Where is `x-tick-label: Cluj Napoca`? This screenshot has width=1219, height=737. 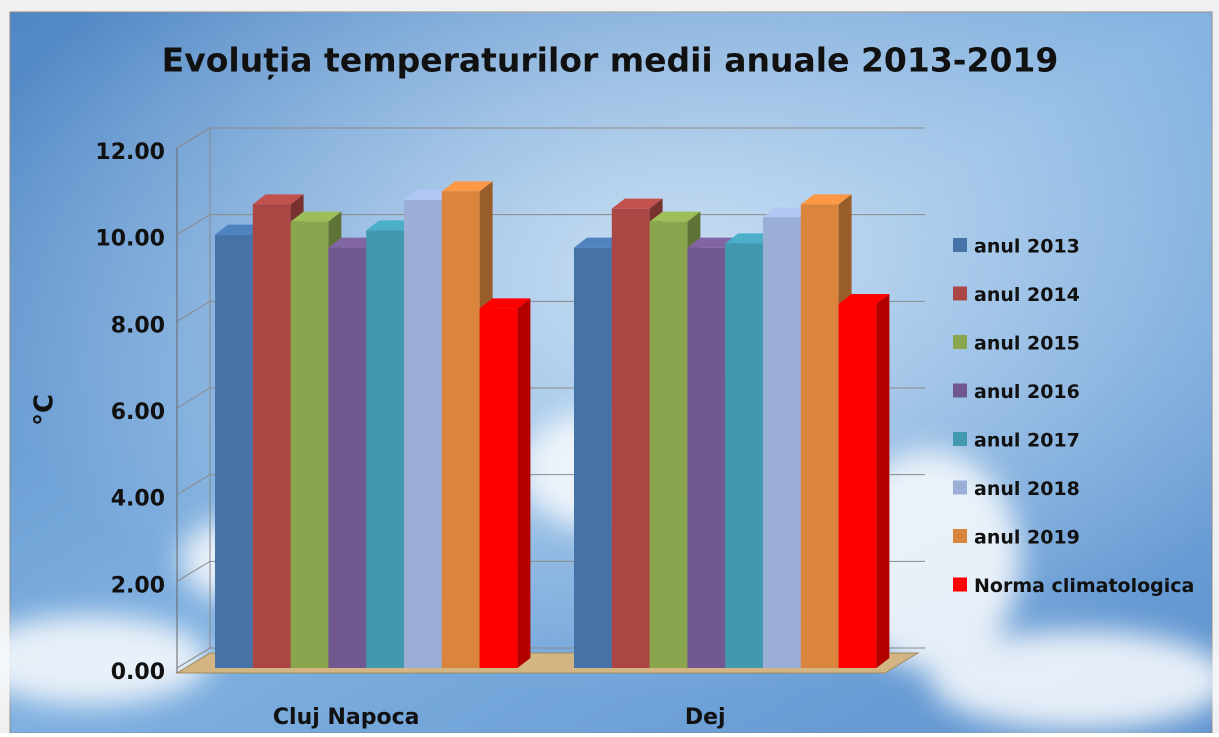
x-tick-label: Cluj Napoca is located at coordinates (346, 717).